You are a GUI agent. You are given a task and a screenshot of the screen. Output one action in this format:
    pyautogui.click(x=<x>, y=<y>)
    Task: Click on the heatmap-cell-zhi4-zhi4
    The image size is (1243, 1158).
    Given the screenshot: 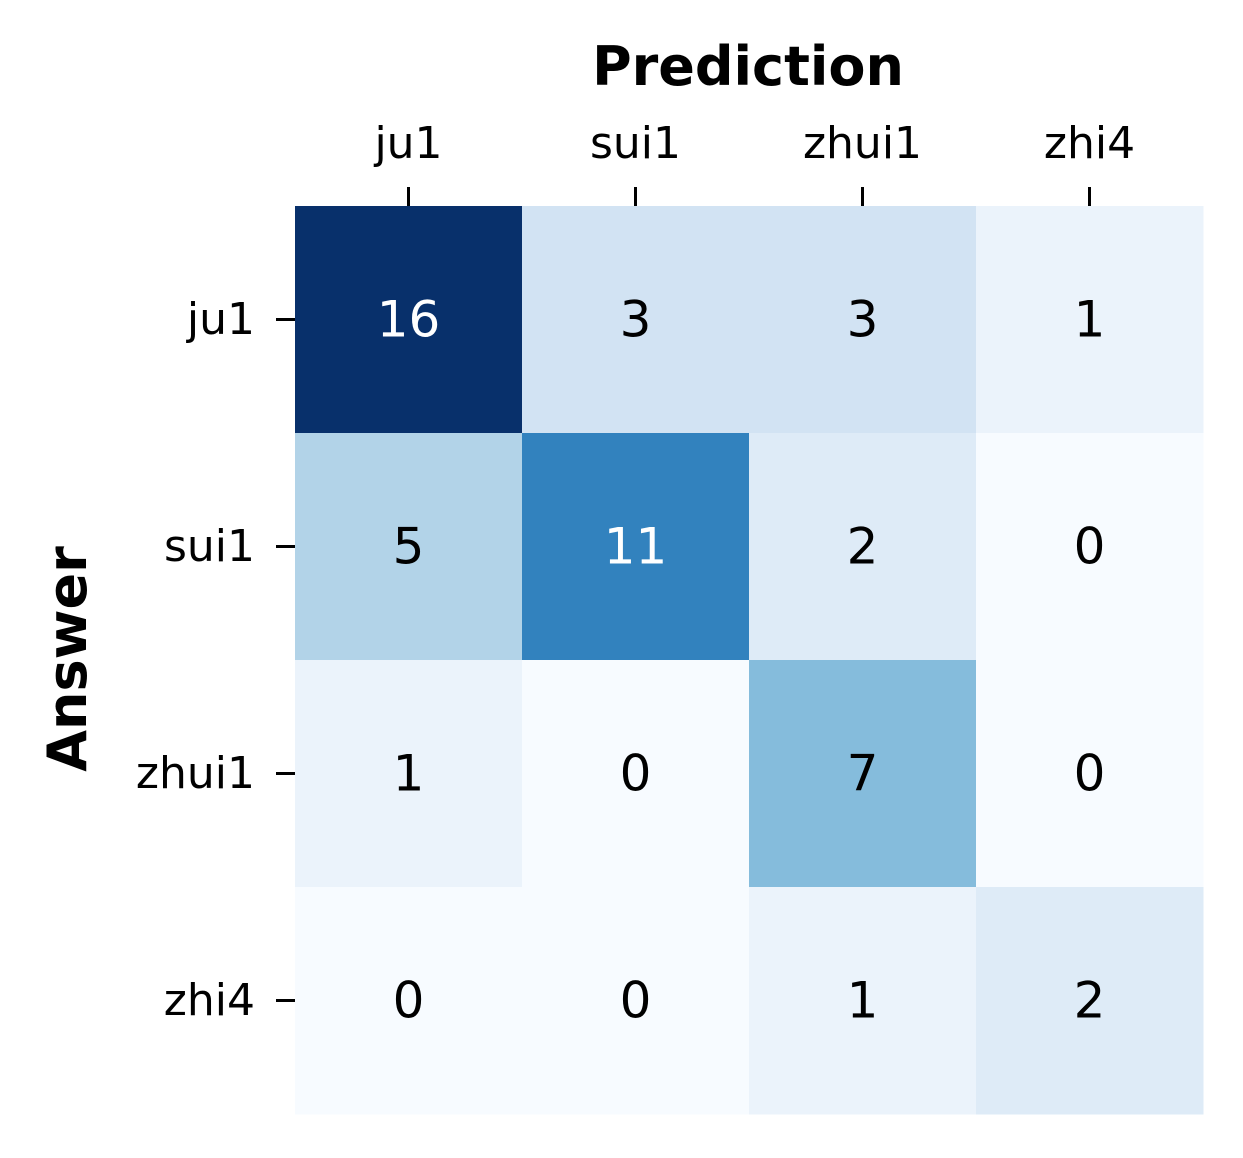 What is the action you would take?
    pyautogui.click(x=1090, y=1001)
    